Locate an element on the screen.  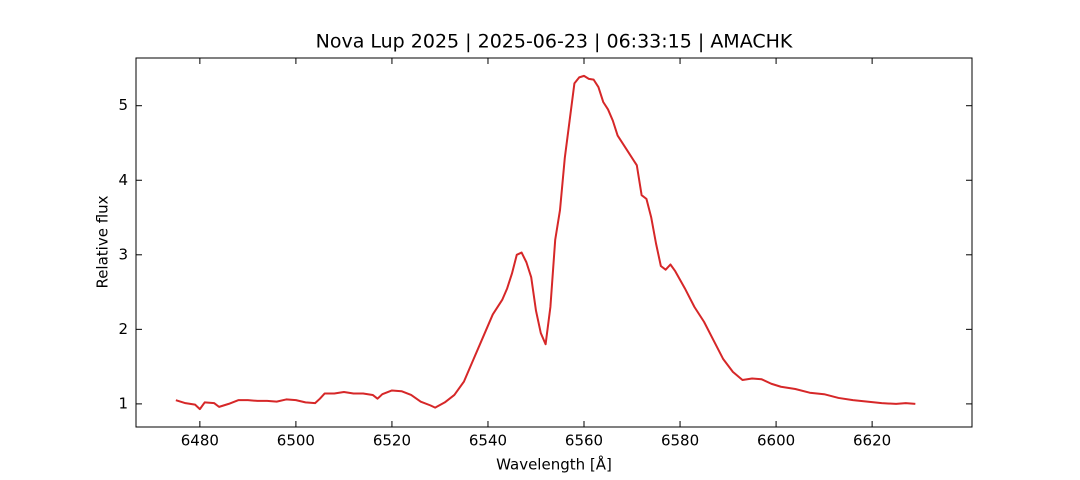
x-tick-label: 6500 is located at coordinates (296, 441).